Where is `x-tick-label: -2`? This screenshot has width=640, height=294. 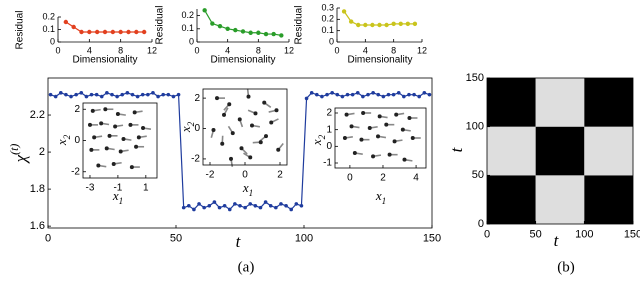 x-tick-label: -2 is located at coordinates (210, 175).